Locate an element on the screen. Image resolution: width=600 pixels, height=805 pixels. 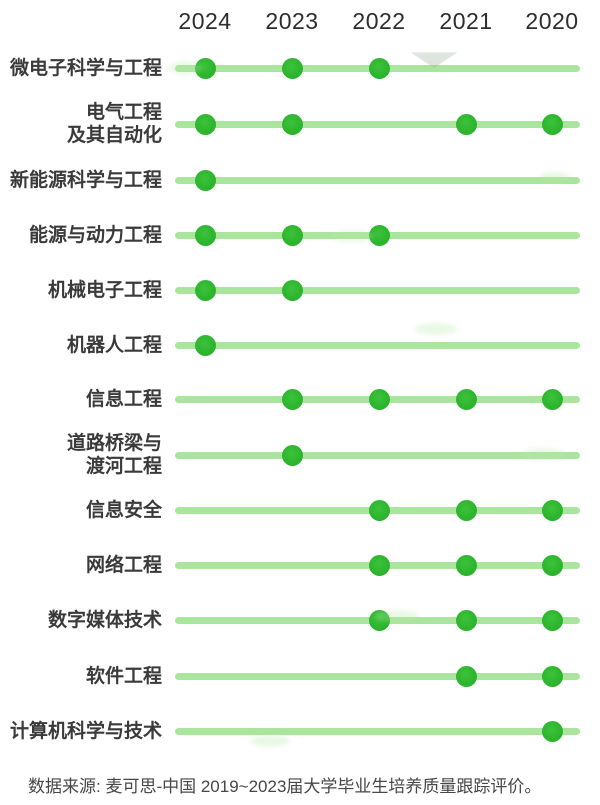
row-label: 机器人工程 is located at coordinates (114, 345).